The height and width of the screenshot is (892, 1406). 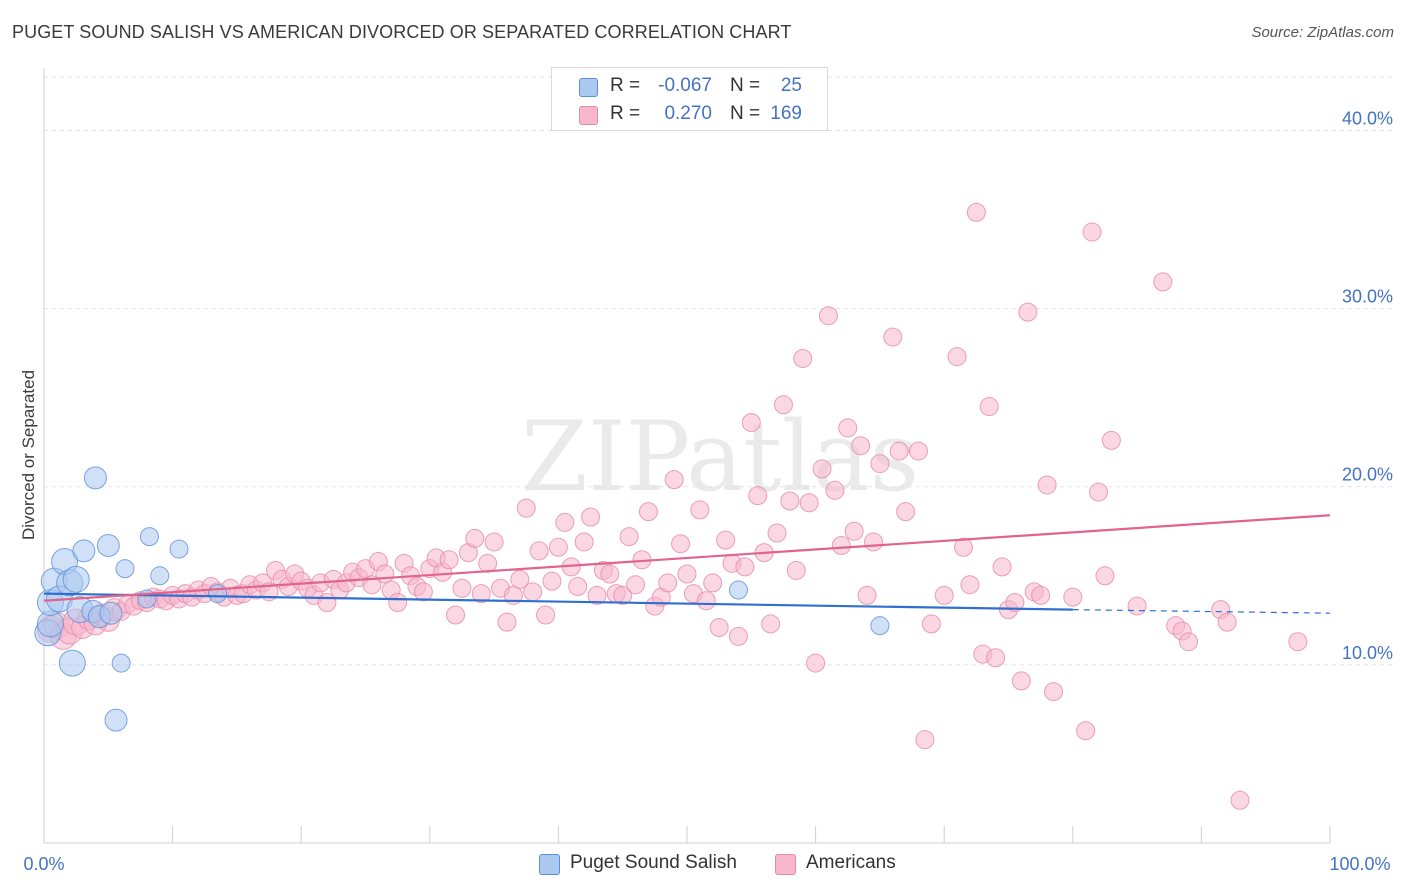 What do you see at coordinates (588, 115) in the screenshot?
I see `legend-swatch-americans` at bounding box center [588, 115].